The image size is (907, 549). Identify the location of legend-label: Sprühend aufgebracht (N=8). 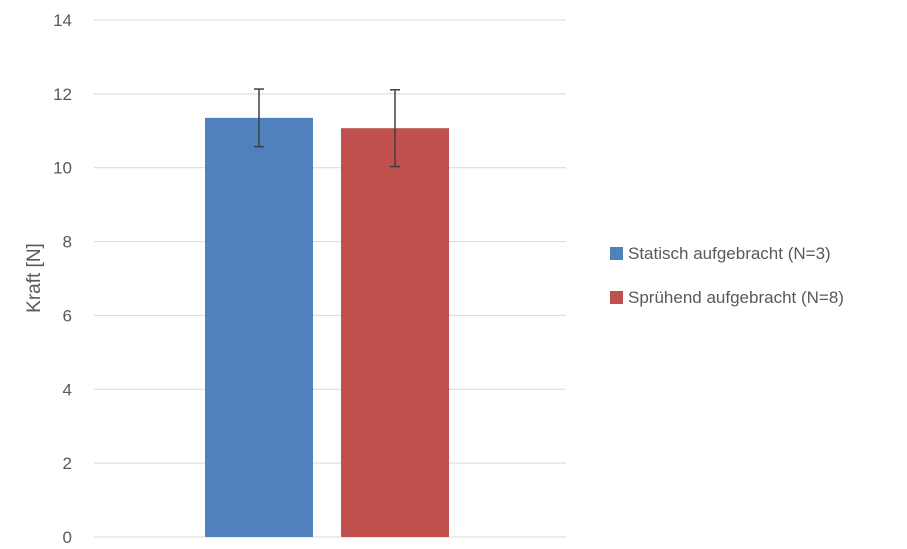
(736, 297).